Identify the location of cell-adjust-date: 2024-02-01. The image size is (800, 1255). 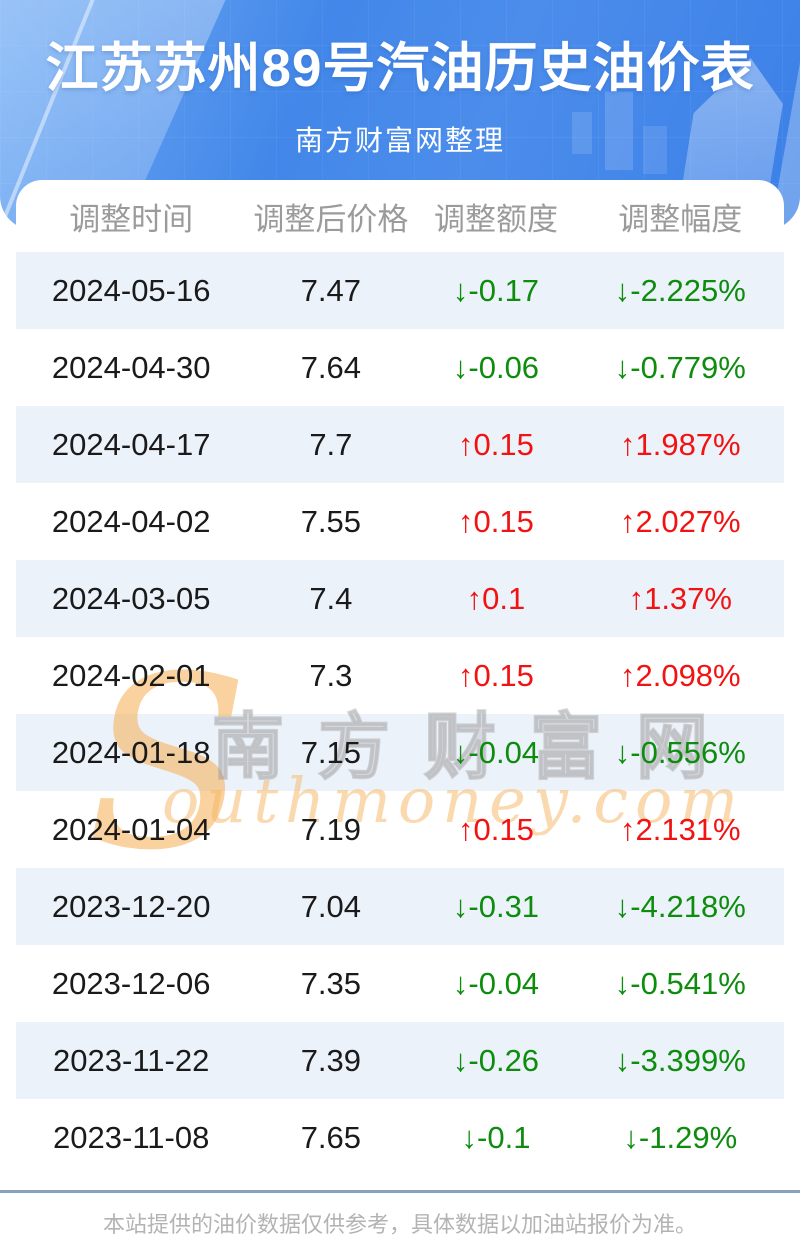
(131, 675).